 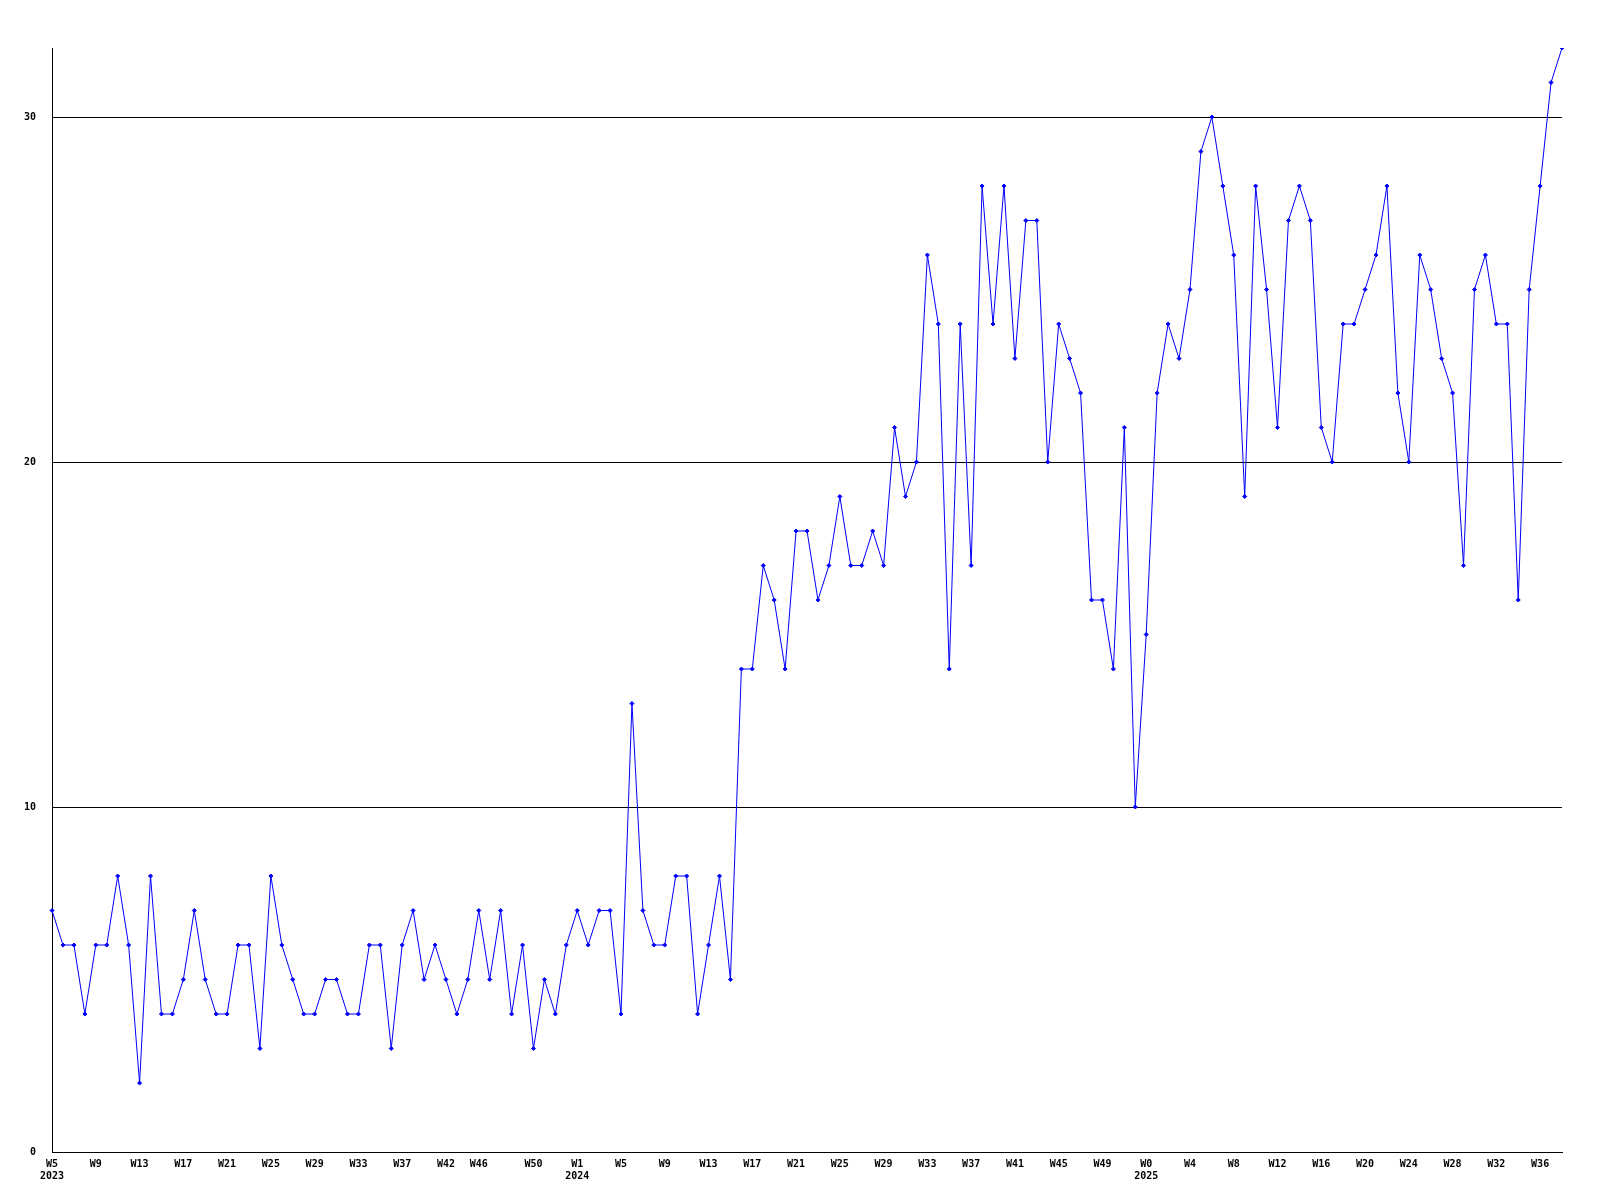 I want to click on x-tick-label: W12, so click(x=1277, y=1163).